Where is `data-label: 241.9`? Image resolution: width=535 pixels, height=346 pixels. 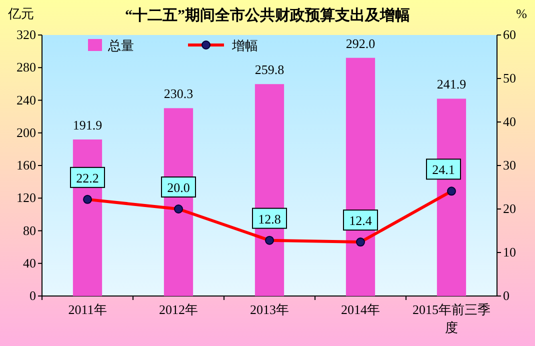
data-label: 241.9 is located at coordinates (451, 84).